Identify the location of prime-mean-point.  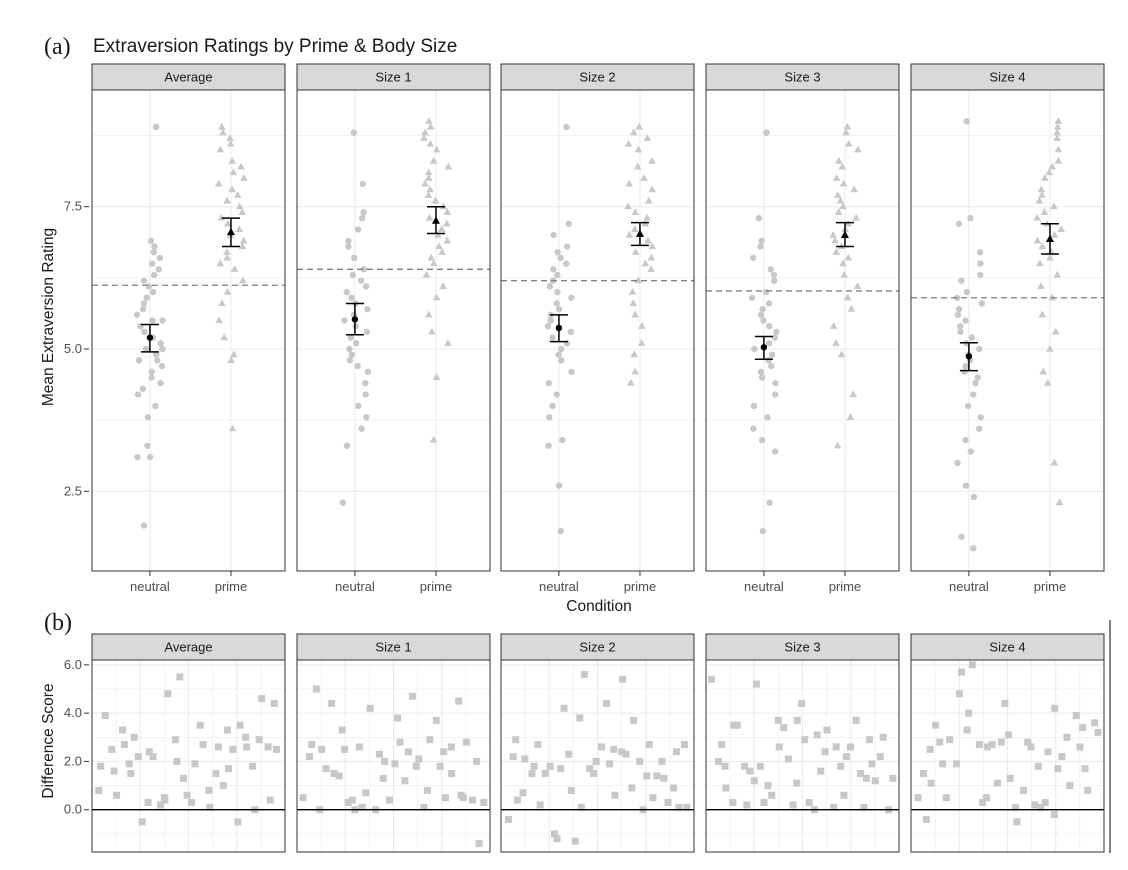
(639, 233).